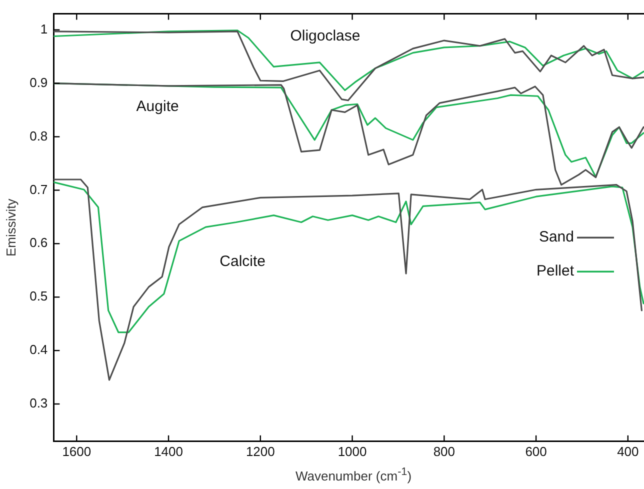 This screenshot has height=489, width=644. I want to click on y-tick-label: 1, so click(44, 28).